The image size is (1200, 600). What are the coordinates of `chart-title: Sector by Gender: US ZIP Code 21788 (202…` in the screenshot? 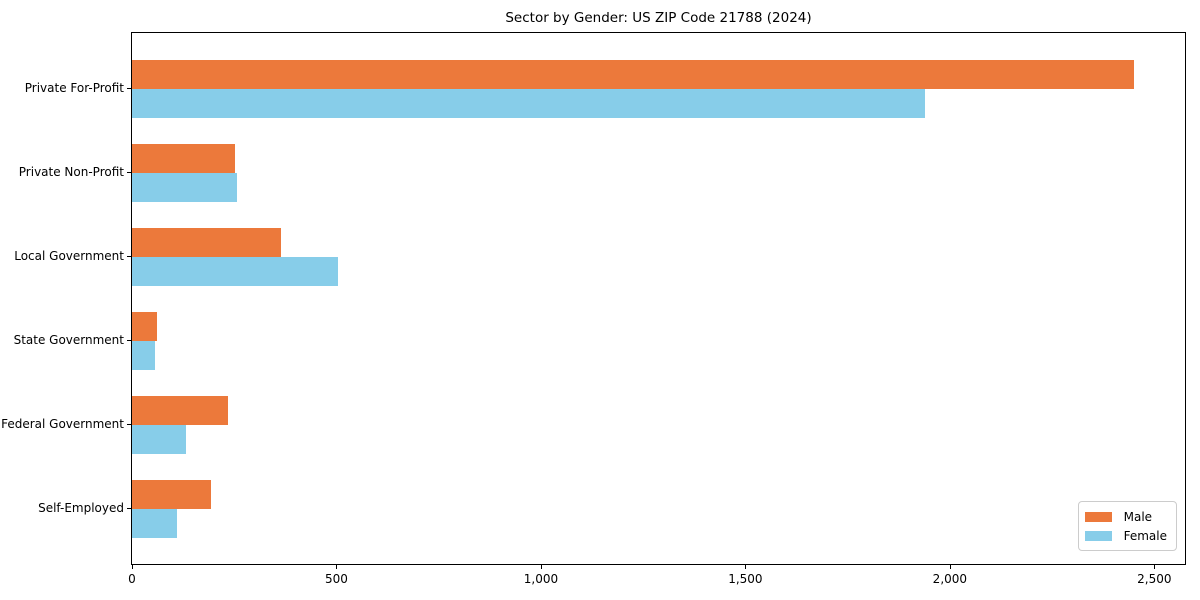 It's located at (658, 18).